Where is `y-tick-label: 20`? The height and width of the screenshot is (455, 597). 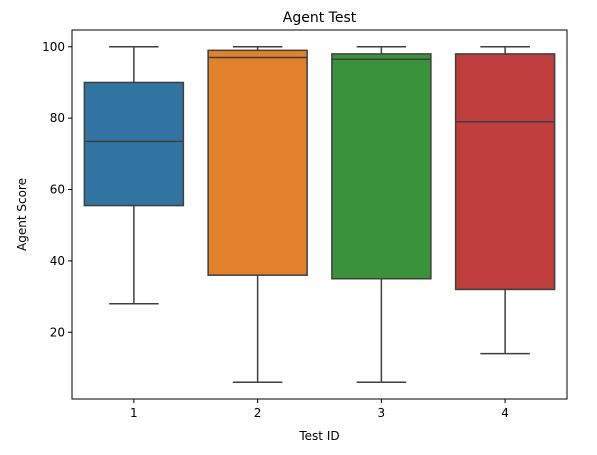
y-tick-label: 20 is located at coordinates (57, 332).